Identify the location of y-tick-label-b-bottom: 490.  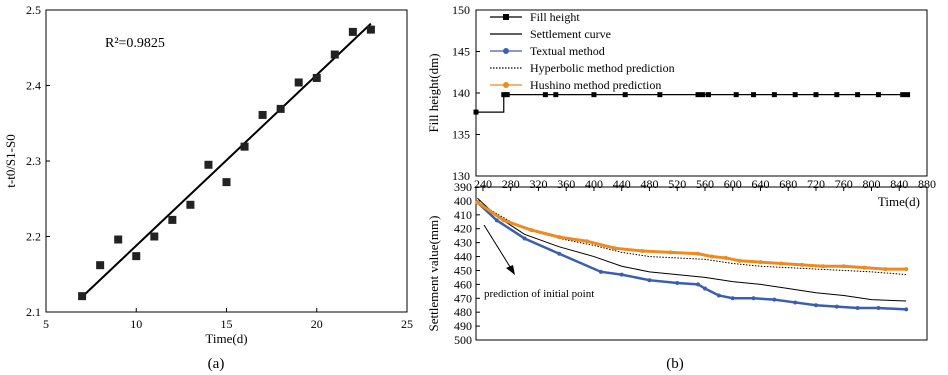
(463, 326).